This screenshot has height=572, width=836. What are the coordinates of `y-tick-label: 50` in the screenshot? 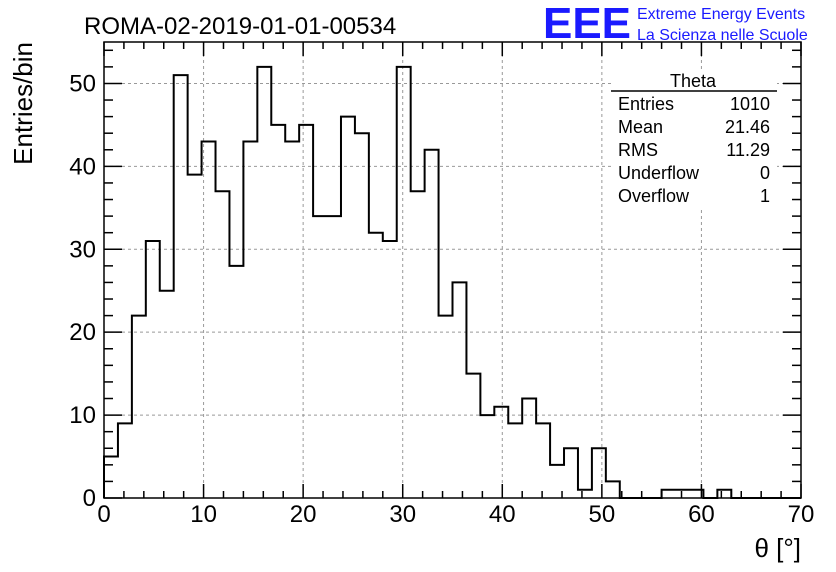 It's located at (82, 83).